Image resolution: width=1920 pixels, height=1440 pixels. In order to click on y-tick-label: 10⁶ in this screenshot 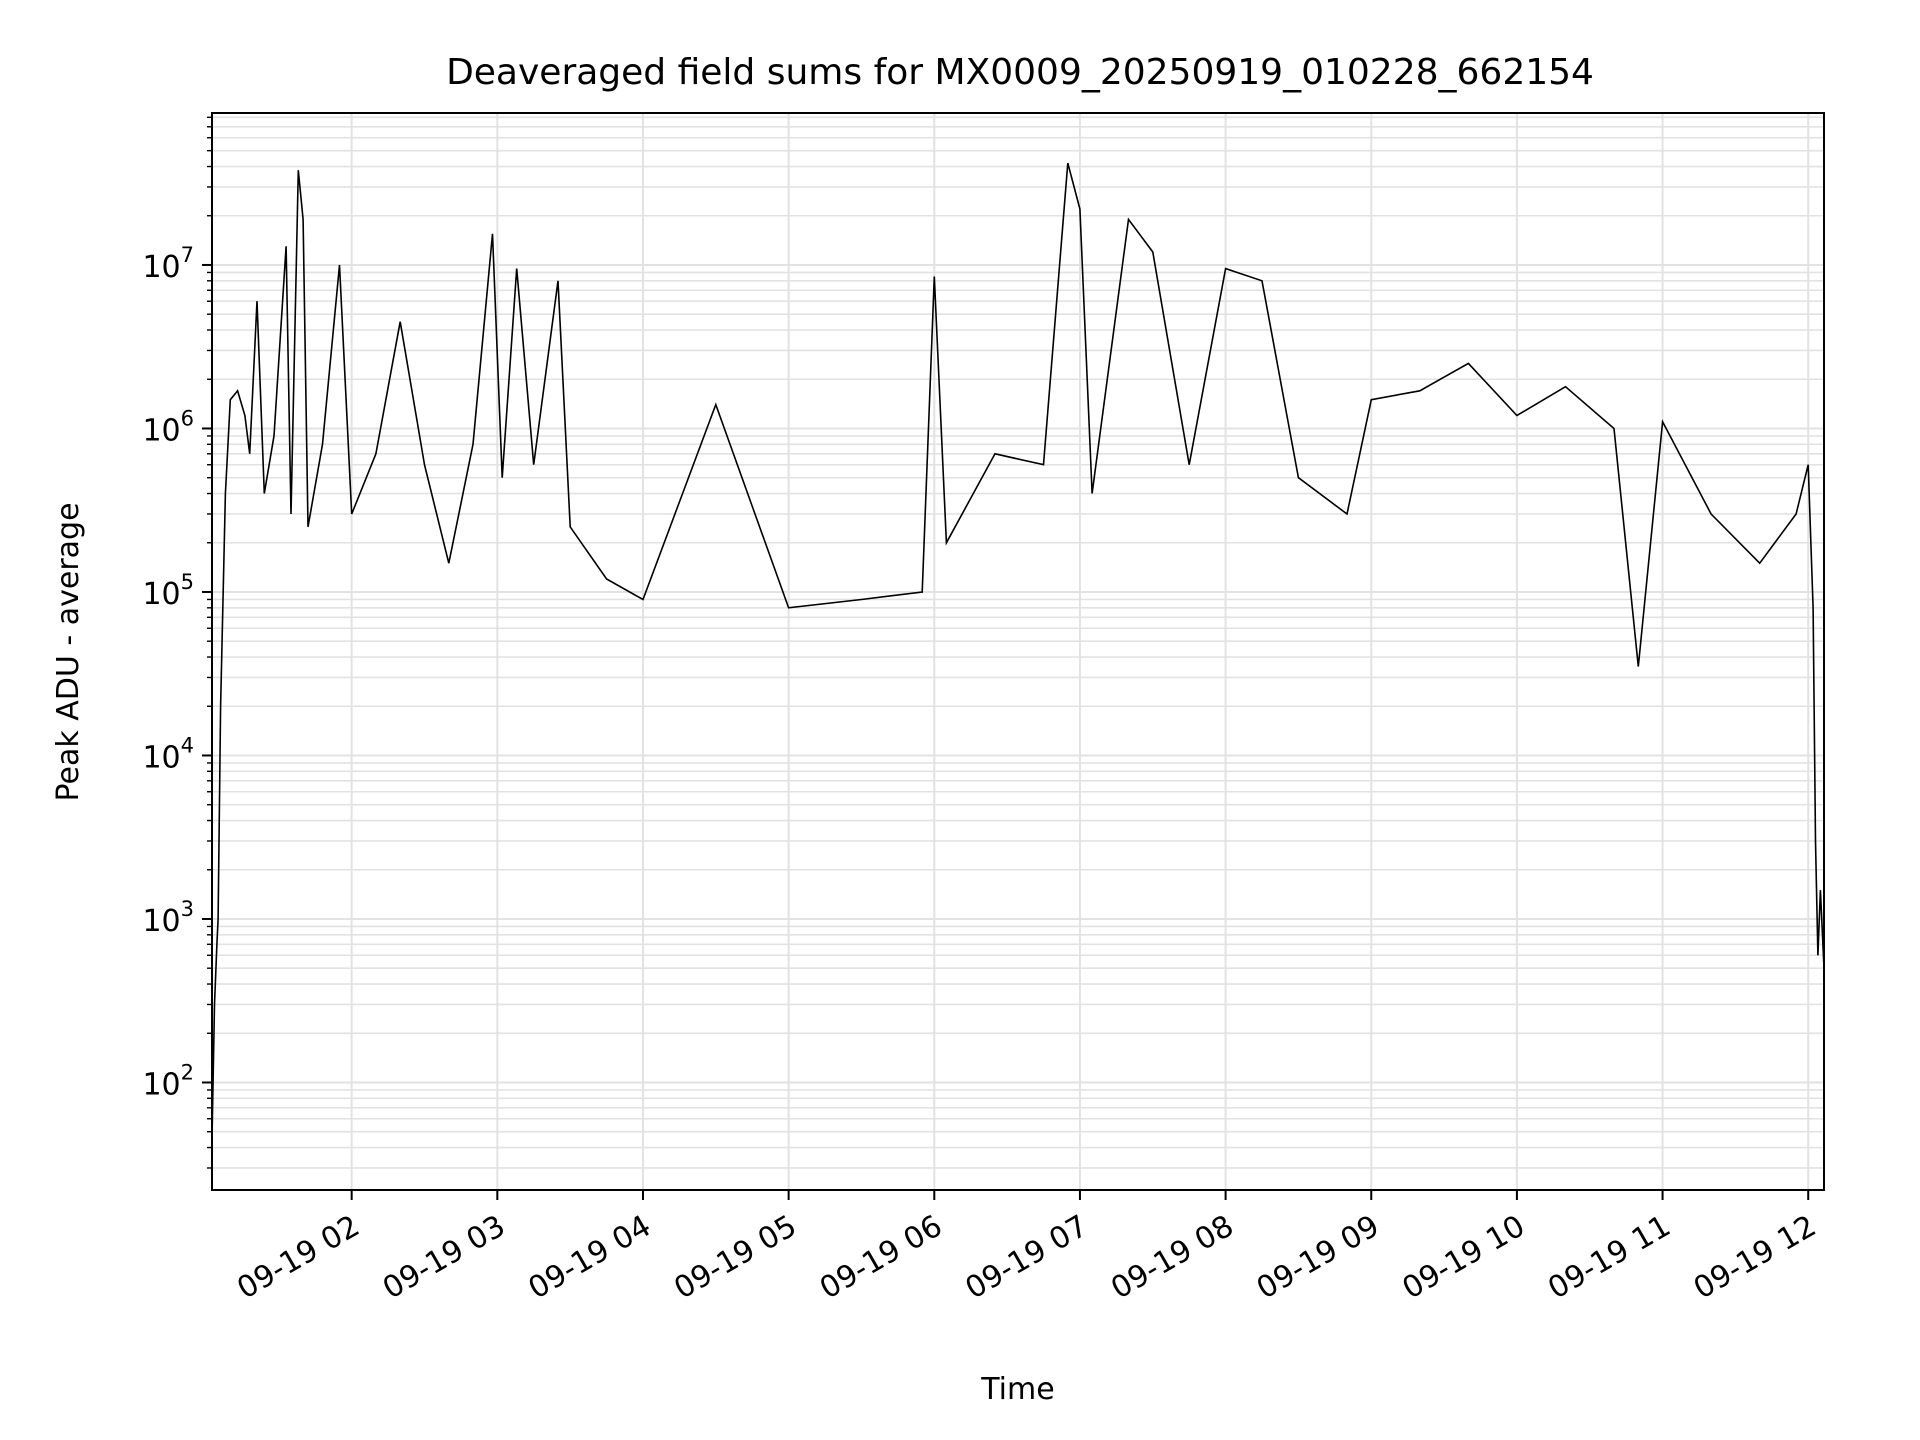, I will do `click(168, 427)`.